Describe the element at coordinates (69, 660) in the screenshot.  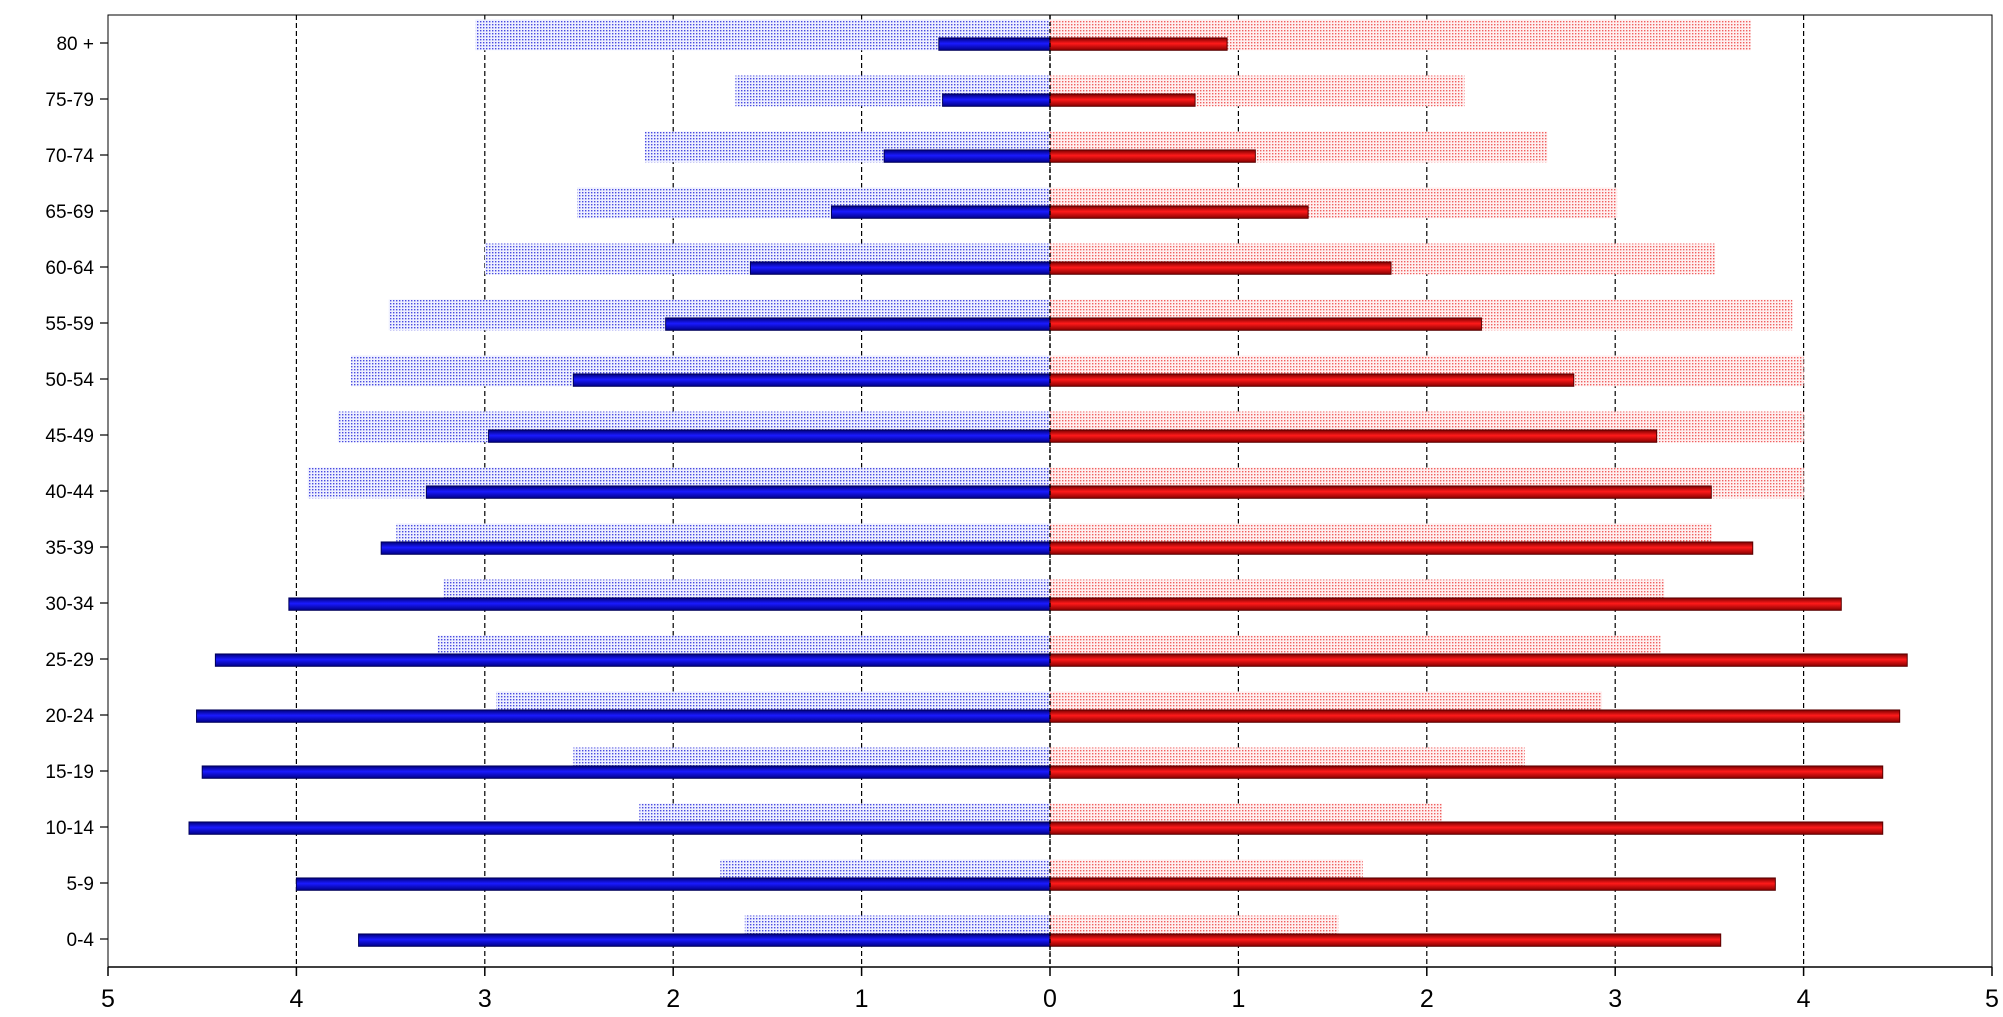
I see `y-tick-label: 25-29` at that location.